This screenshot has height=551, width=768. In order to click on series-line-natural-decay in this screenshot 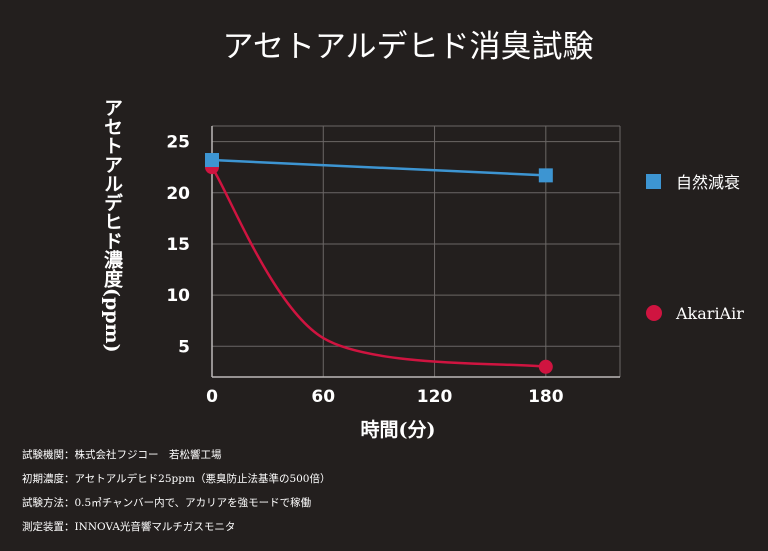, I will do `click(378, 167)`.